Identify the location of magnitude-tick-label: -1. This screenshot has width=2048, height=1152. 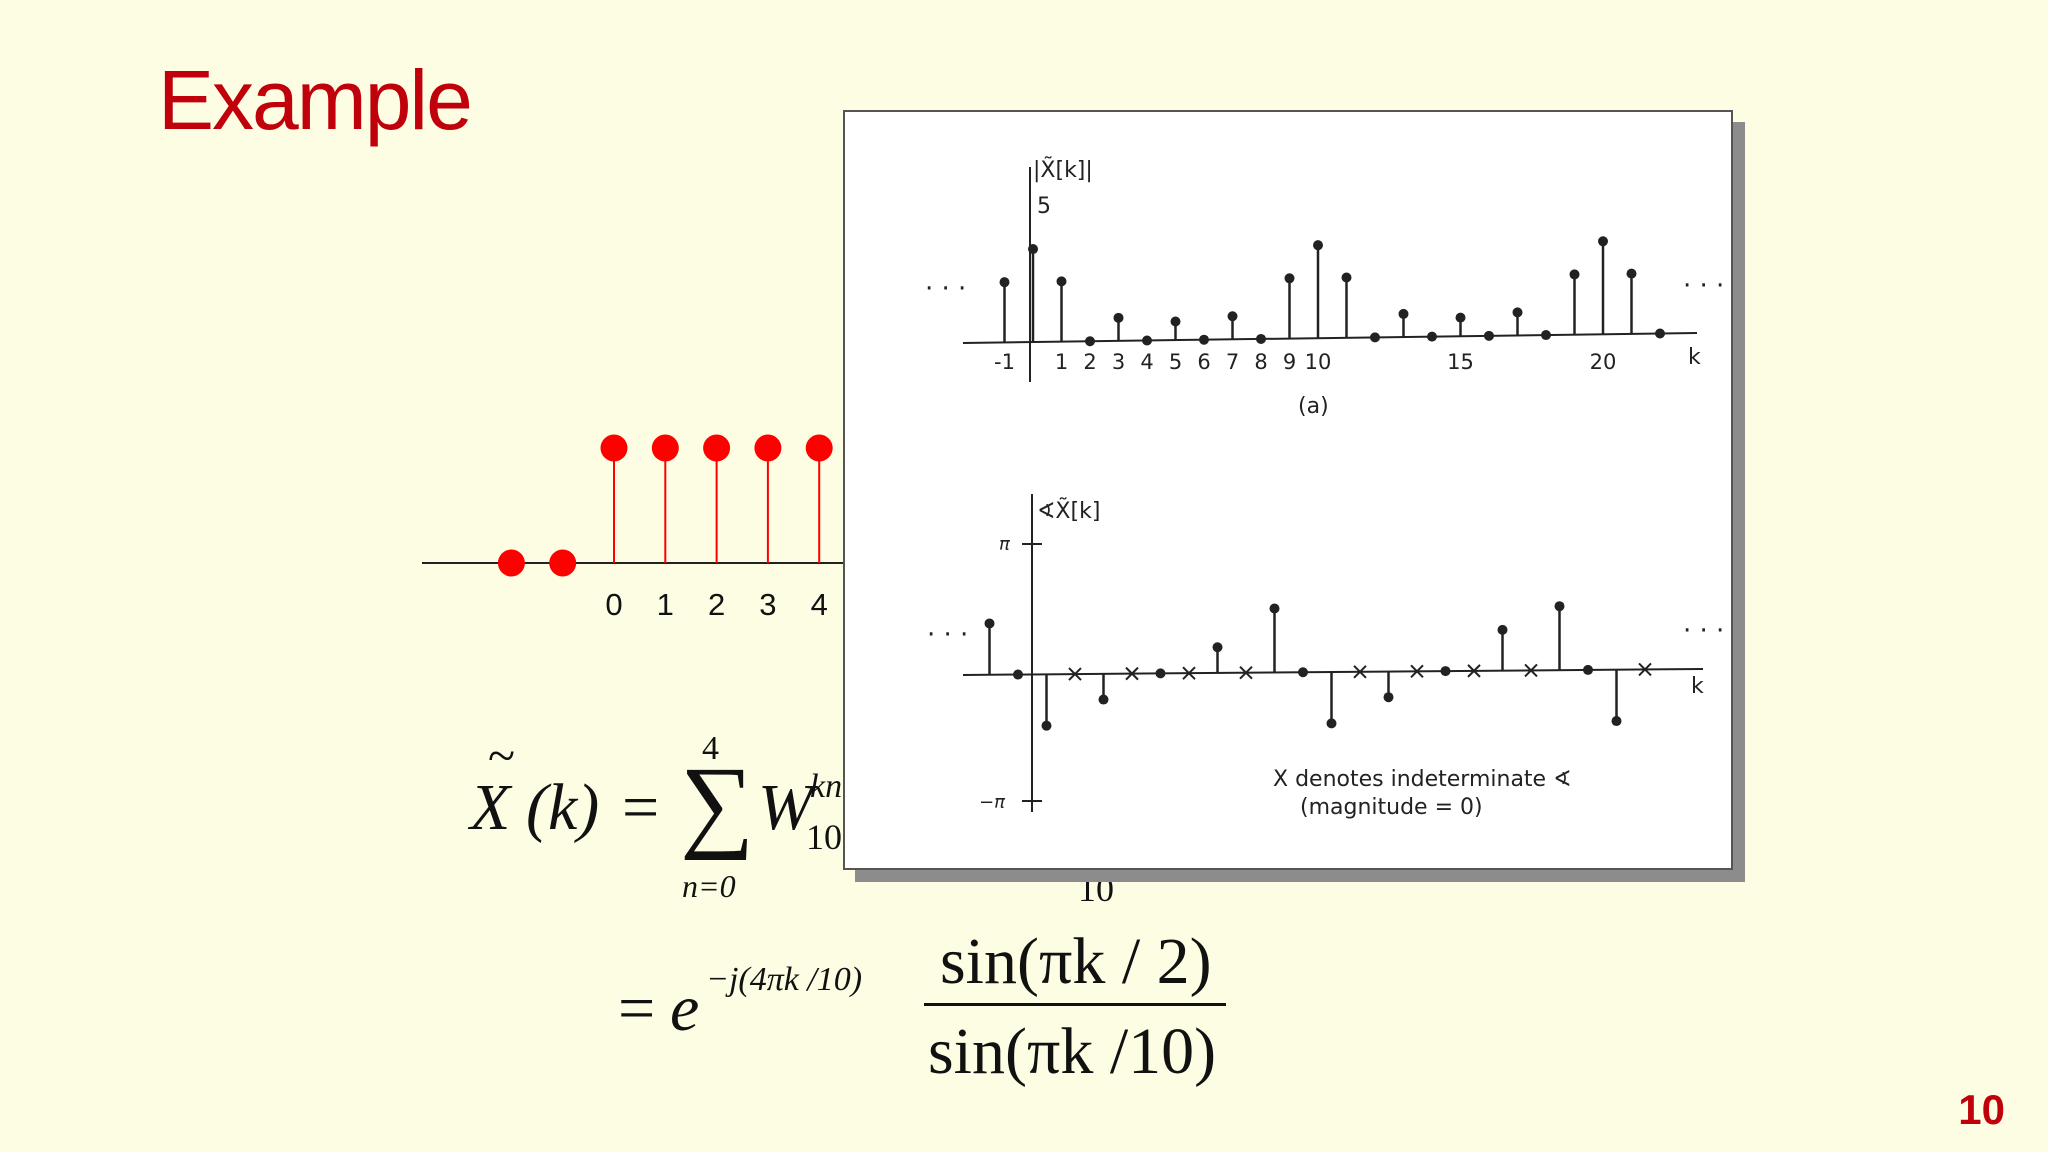
(1004, 362).